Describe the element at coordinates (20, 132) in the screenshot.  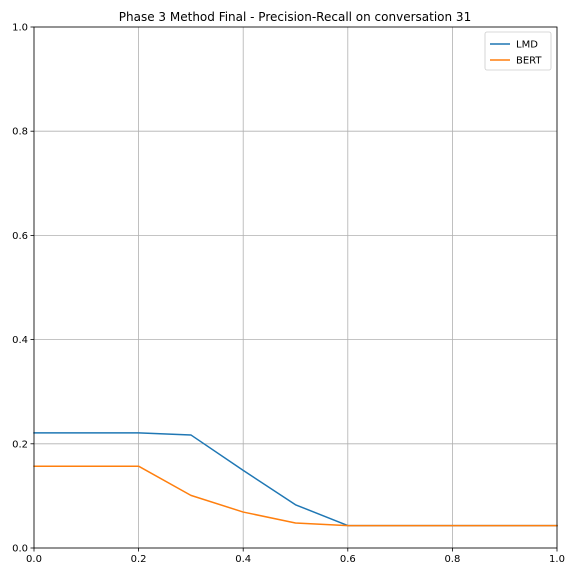
I see `y-tick-label: 0.8` at that location.